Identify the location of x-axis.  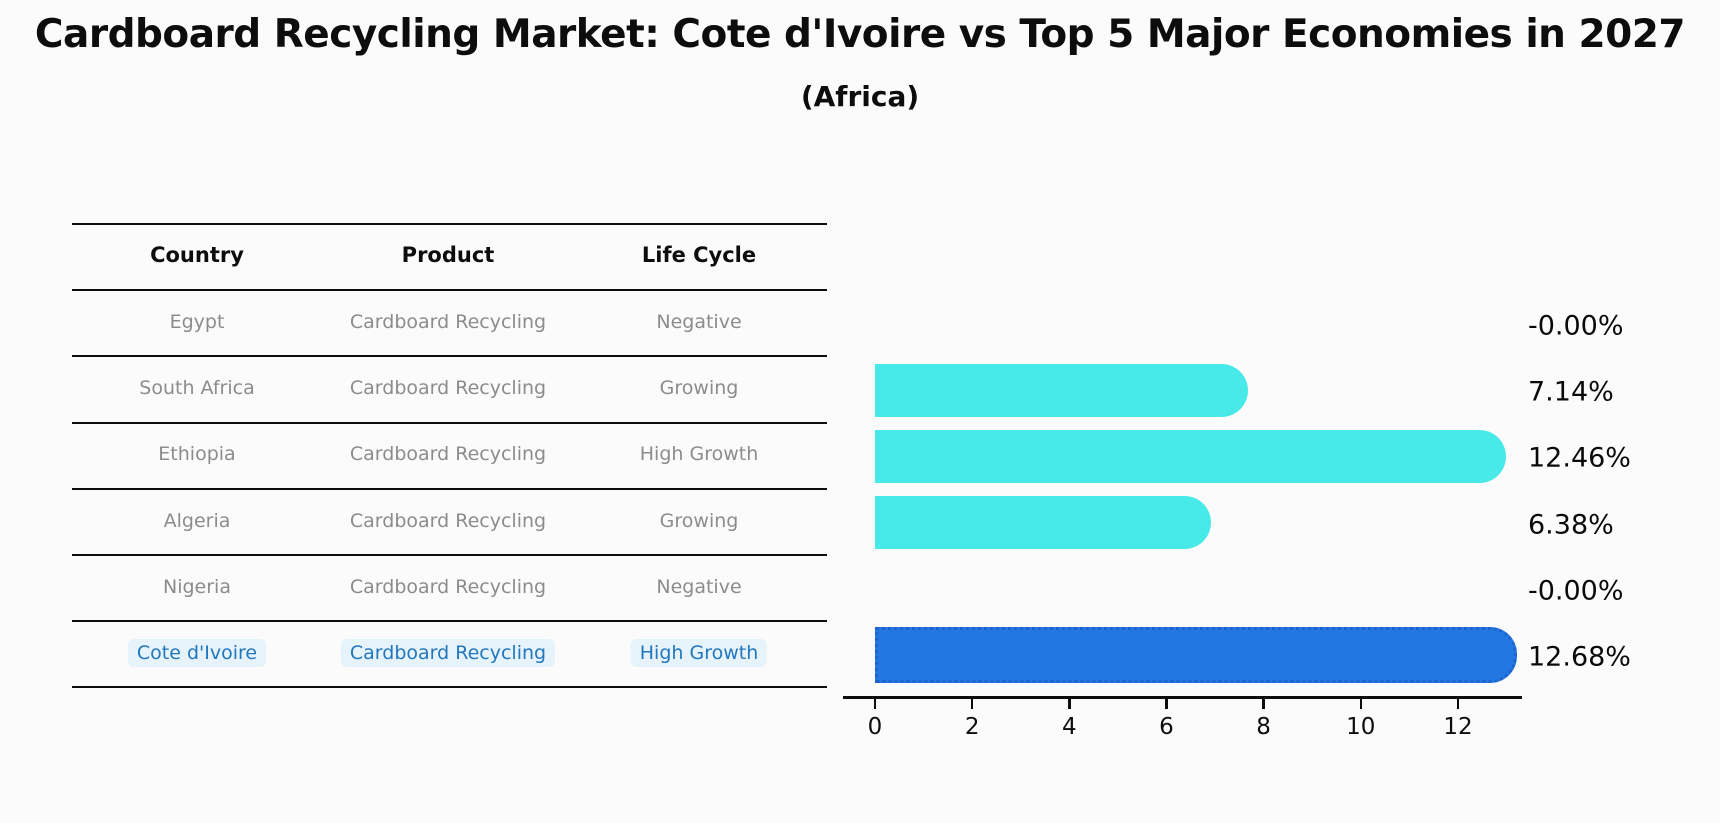
(1182, 697).